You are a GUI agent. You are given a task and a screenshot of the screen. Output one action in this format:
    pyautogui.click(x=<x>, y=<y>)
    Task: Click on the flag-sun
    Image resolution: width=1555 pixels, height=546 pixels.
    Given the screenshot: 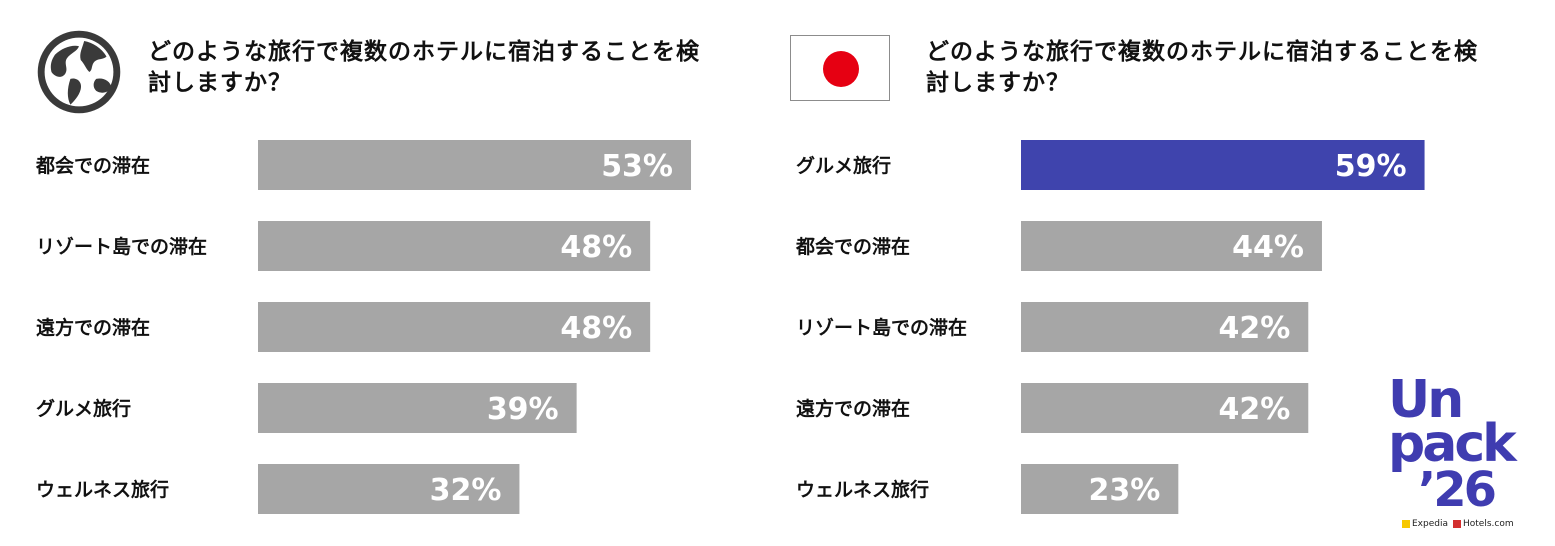 What is the action you would take?
    pyautogui.click(x=841, y=69)
    